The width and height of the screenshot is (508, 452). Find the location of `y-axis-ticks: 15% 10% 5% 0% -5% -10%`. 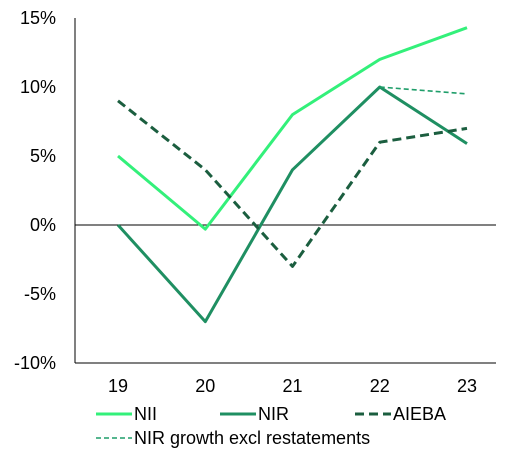

y-axis-ticks: 15% 10% 5% 0% -5% -10% is located at coordinates (35, 190).